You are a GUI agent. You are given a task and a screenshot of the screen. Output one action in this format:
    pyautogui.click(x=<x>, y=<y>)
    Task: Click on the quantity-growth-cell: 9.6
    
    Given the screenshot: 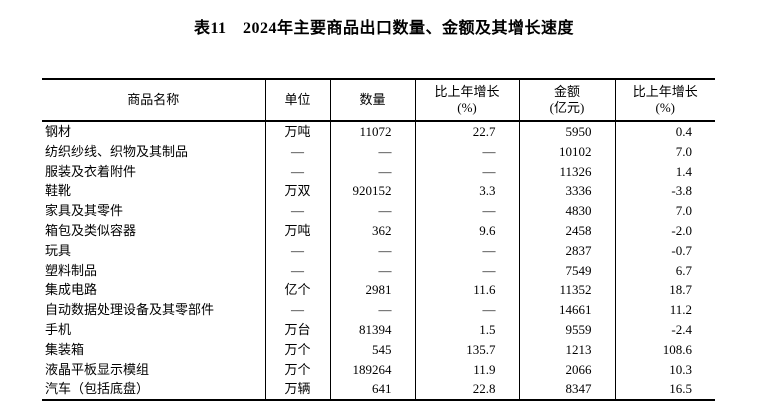 What is the action you would take?
    pyautogui.click(x=466, y=230)
    